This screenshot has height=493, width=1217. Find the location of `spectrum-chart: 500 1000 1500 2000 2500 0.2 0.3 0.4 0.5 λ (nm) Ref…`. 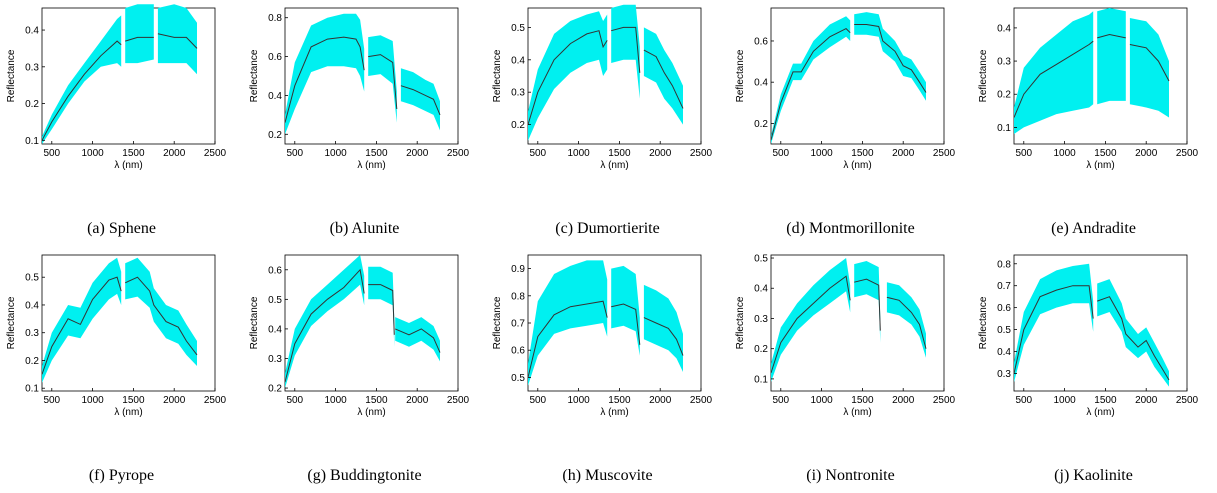

spectrum-chart: 500 1000 1500 2000 2500 0.2 0.3 0.4 0.5 λ (nm) Ref… is located at coordinates (602, 87).